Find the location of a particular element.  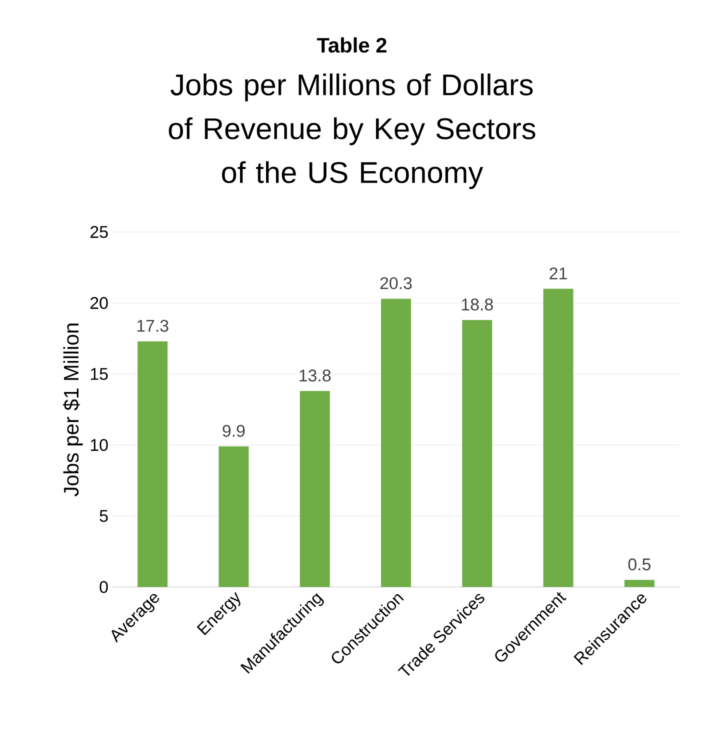

data-label: 9.9 is located at coordinates (233, 430).